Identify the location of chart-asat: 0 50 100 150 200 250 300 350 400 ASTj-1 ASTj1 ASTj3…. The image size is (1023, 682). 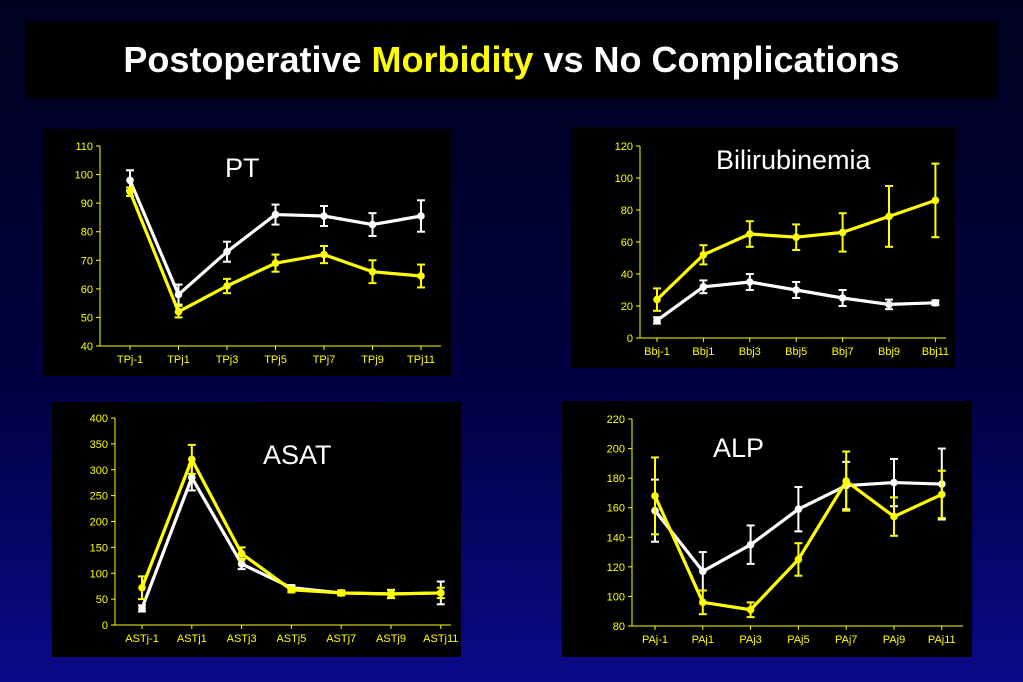
(274, 529).